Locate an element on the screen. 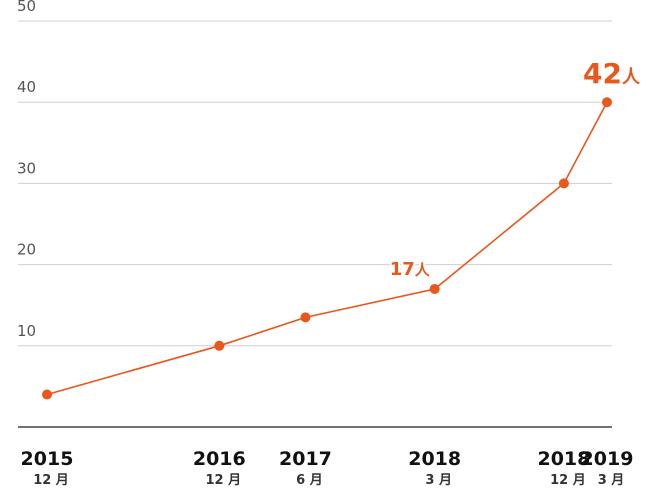  y-tick-label: 30 is located at coordinates (26, 168).